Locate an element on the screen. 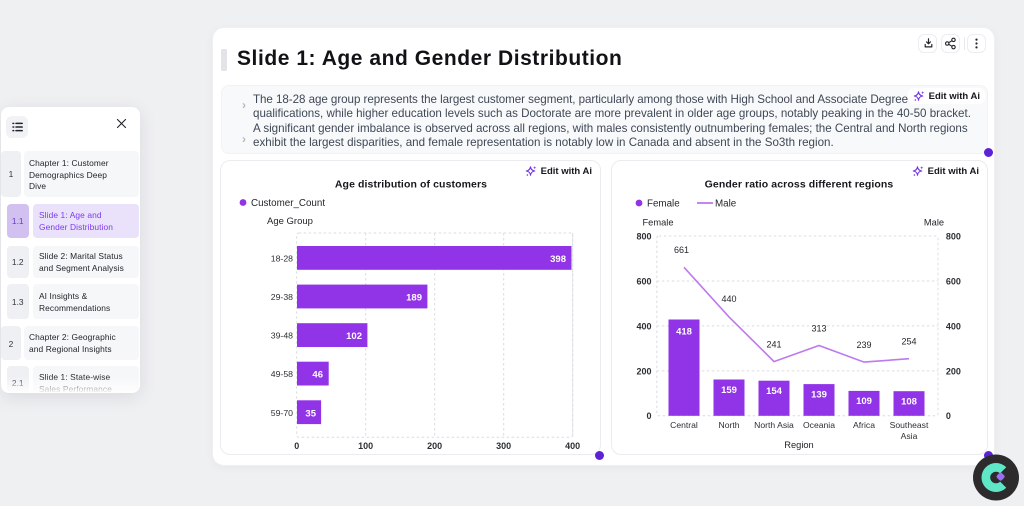  svg-text: 59-70 is located at coordinates (282, 413).